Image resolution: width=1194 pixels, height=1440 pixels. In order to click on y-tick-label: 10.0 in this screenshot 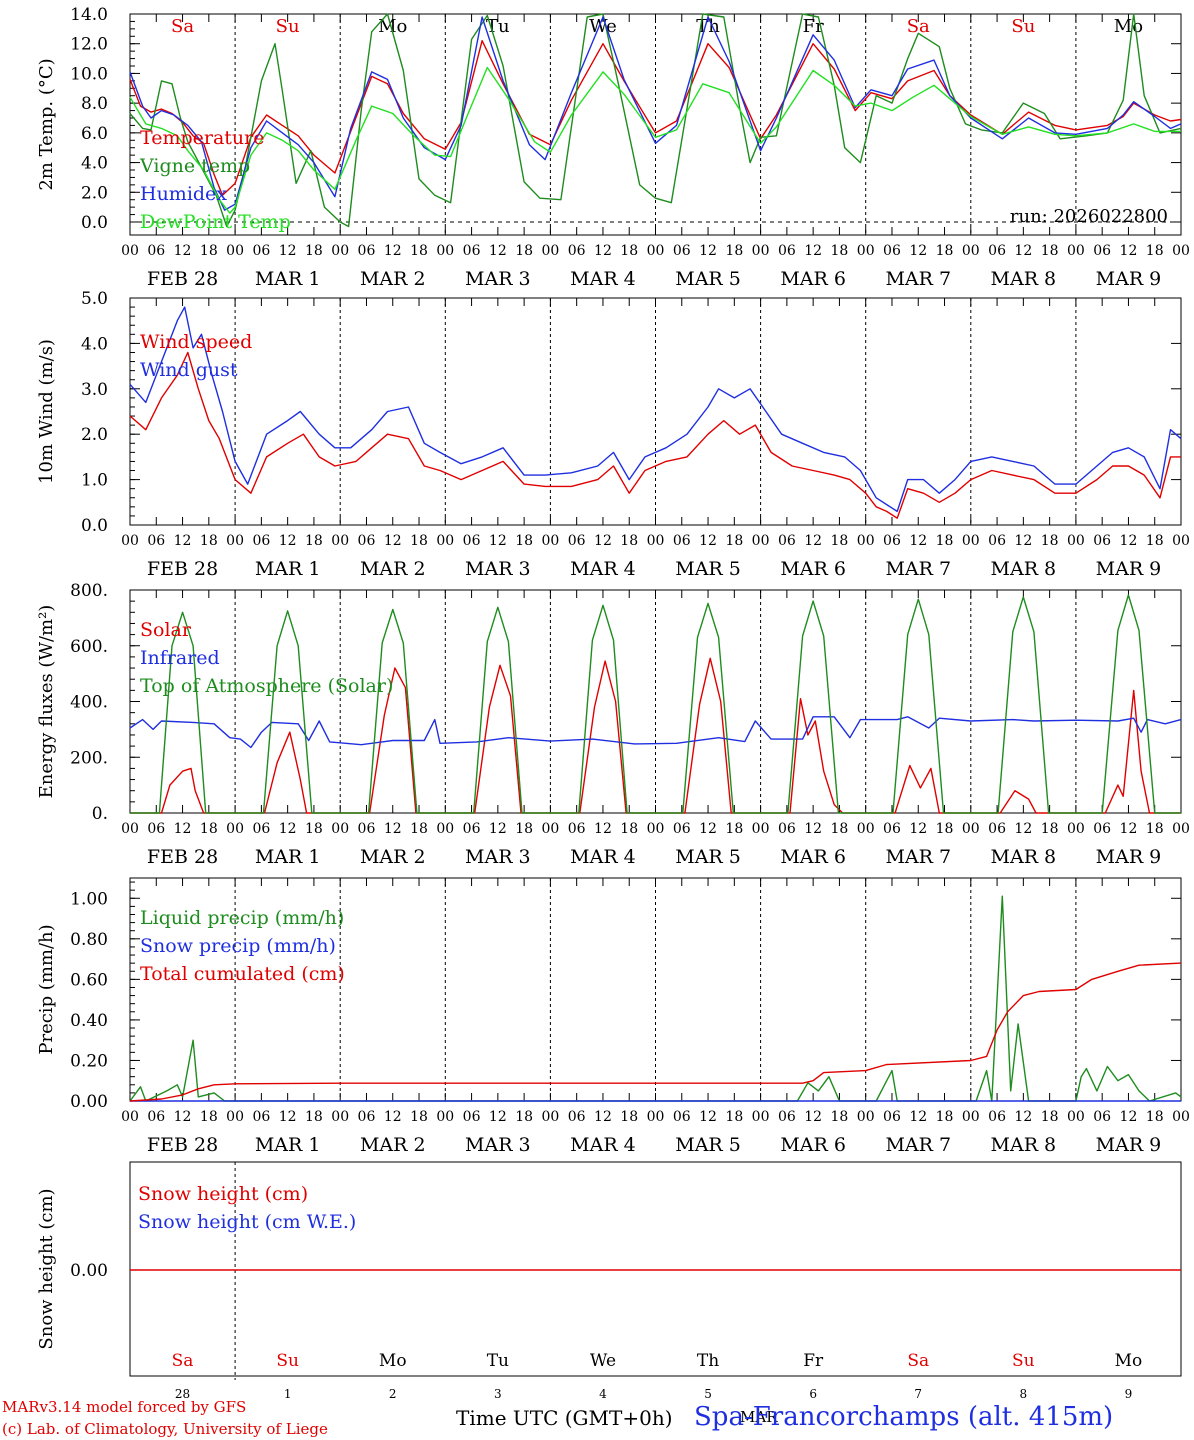, I will do `click(89, 74)`.